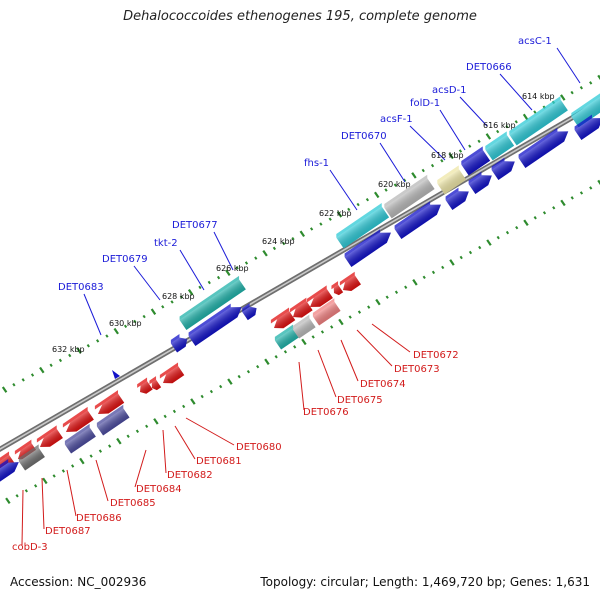 This screenshot has width=600, height=600. I want to click on gene-det0666, so click(538, 121).